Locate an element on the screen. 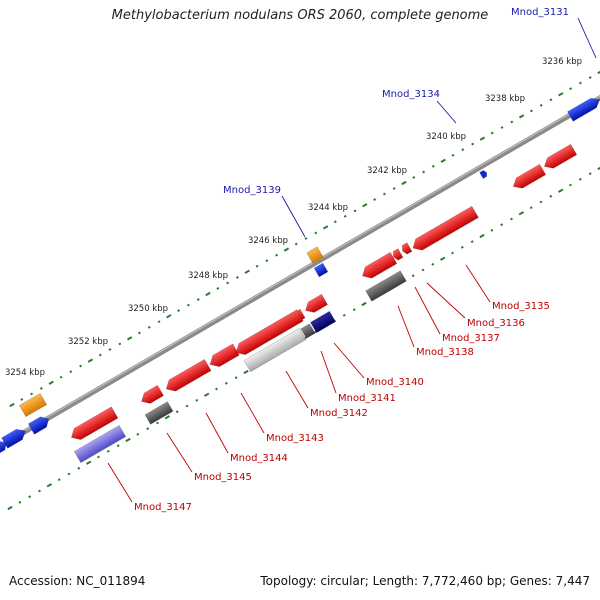  gene-blue-shape is located at coordinates (3, 448).